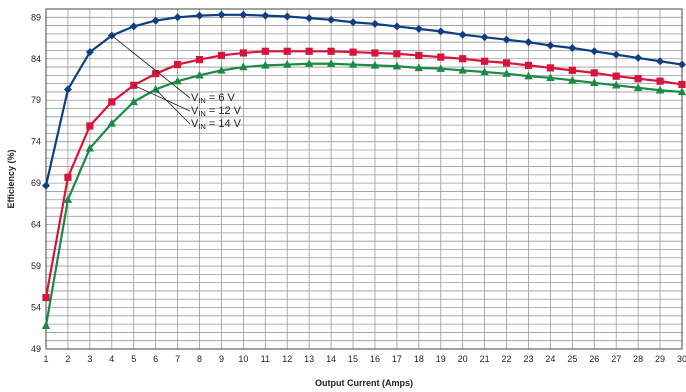 This screenshot has height=392, width=686. What do you see at coordinates (36, 142) in the screenshot?
I see `y-tick-label: 74` at bounding box center [36, 142].